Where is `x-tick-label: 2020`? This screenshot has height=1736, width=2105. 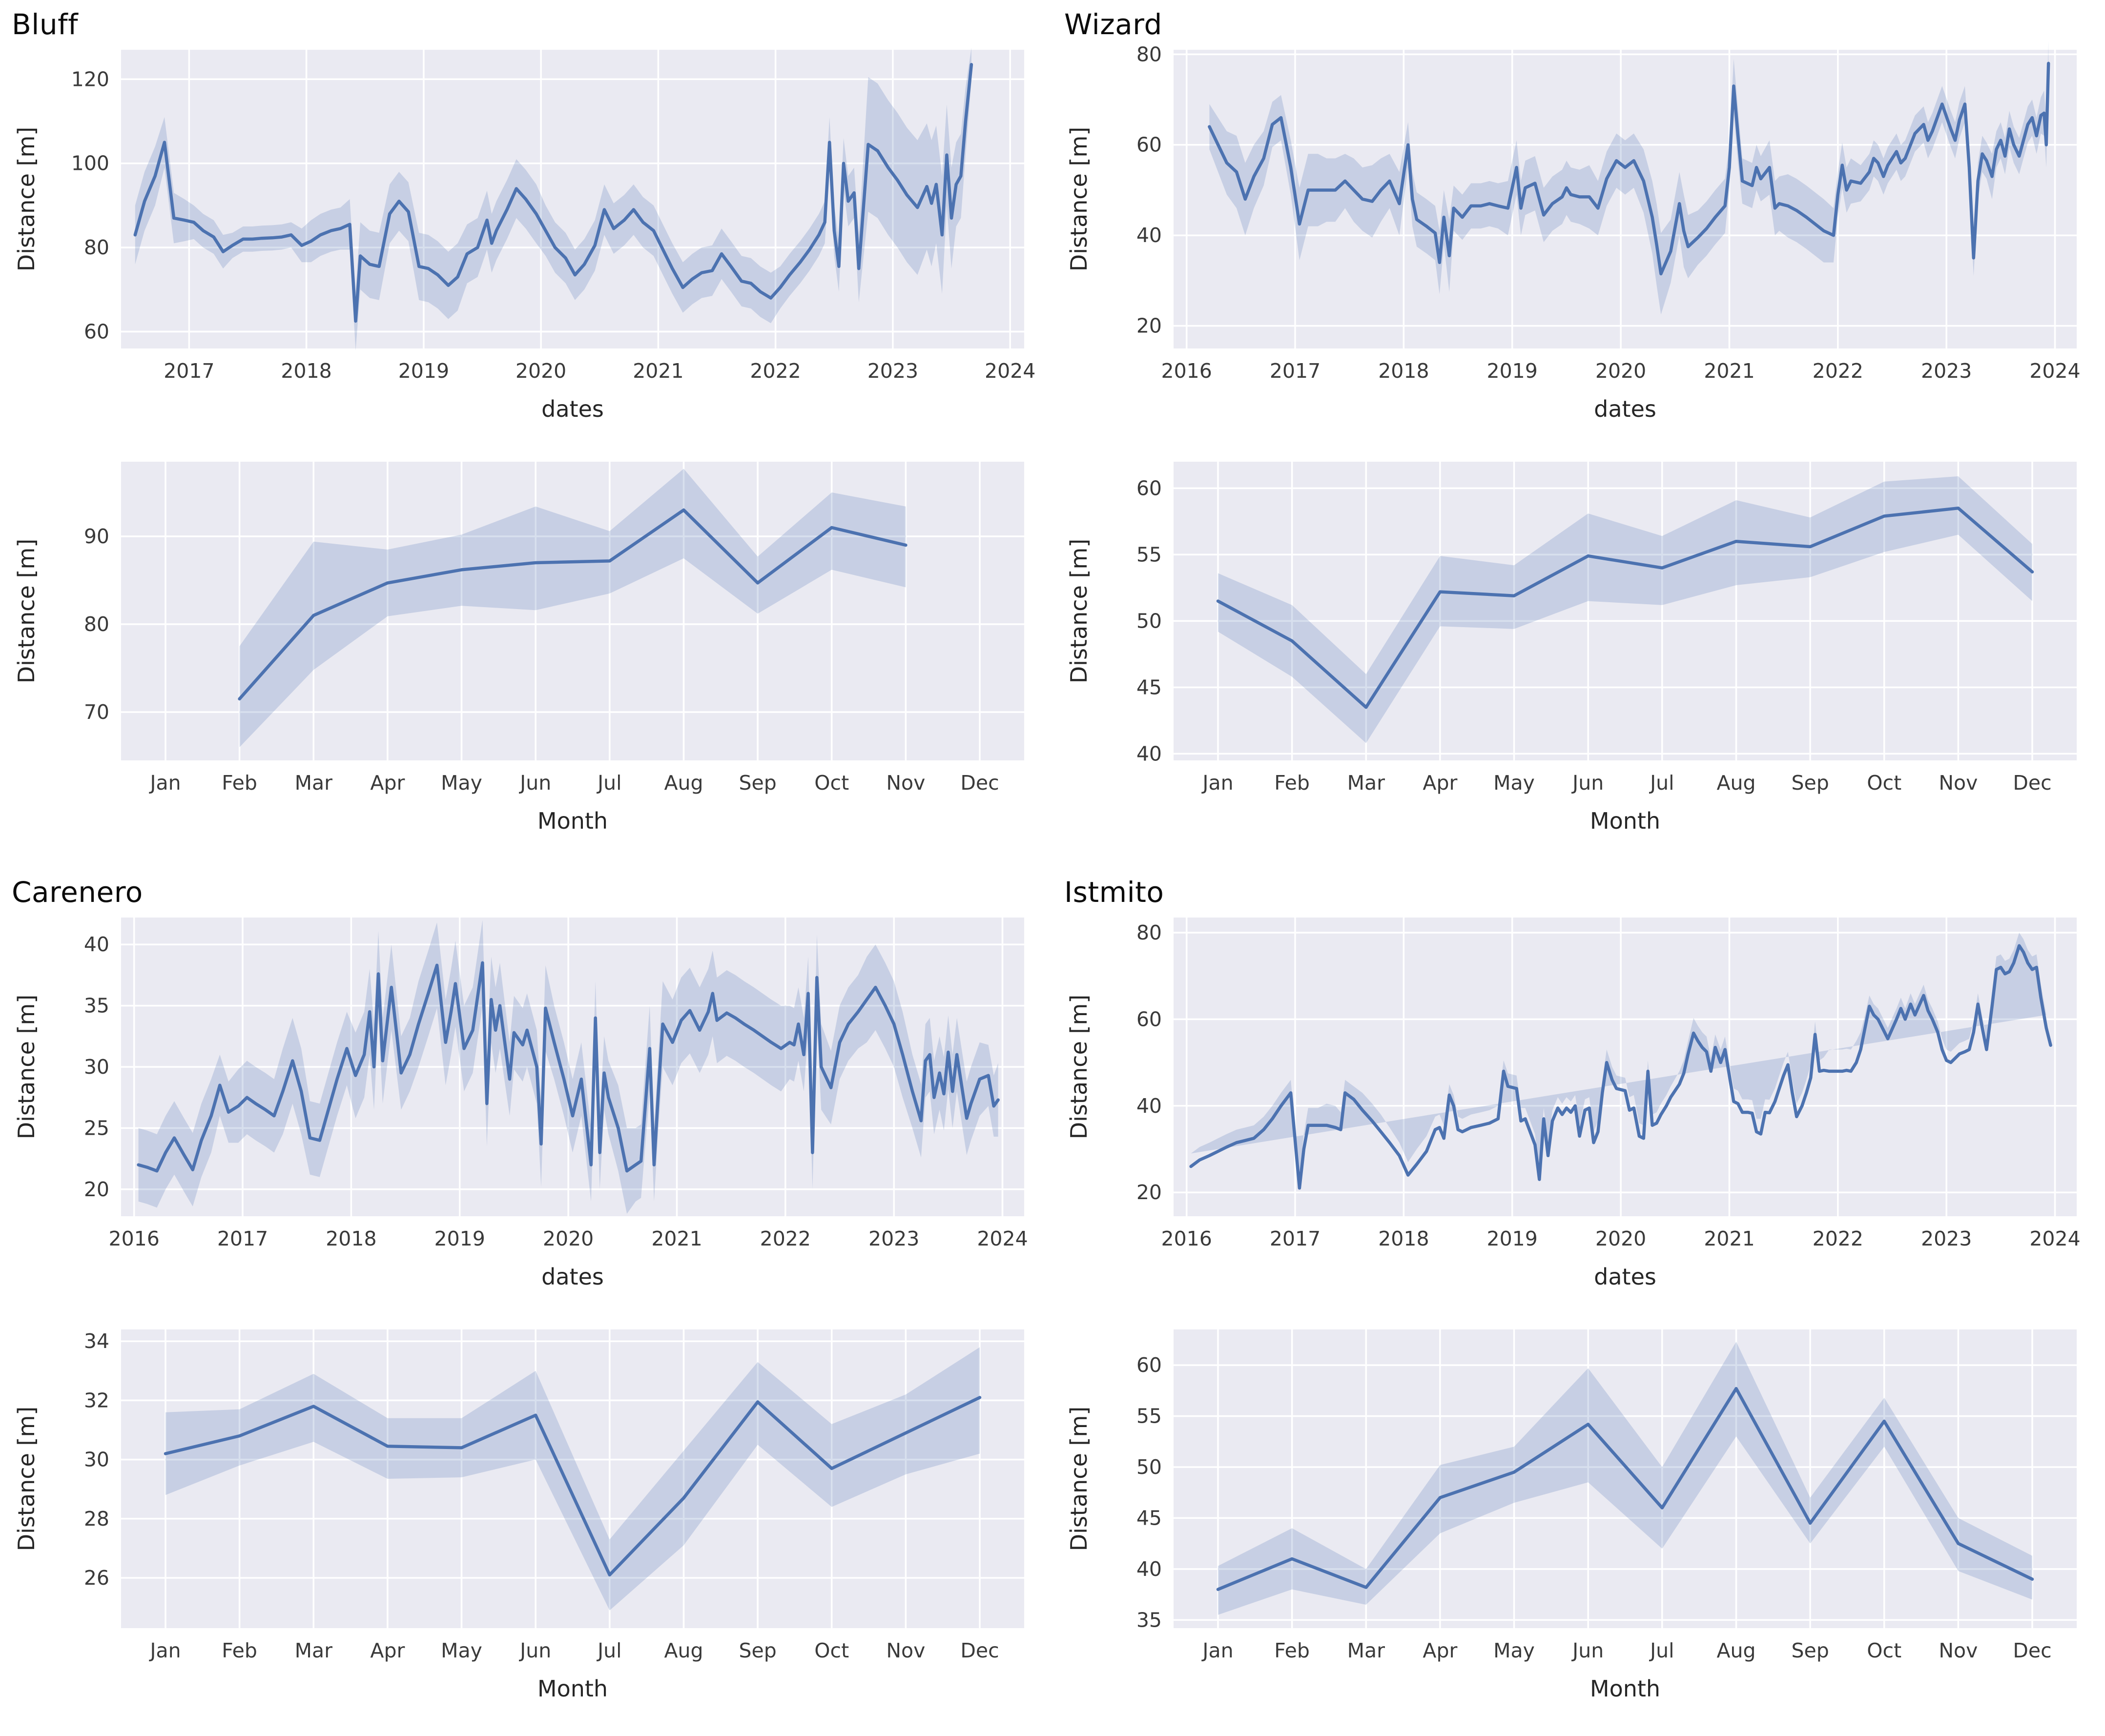
x-tick-label: 2020 is located at coordinates (1620, 371).